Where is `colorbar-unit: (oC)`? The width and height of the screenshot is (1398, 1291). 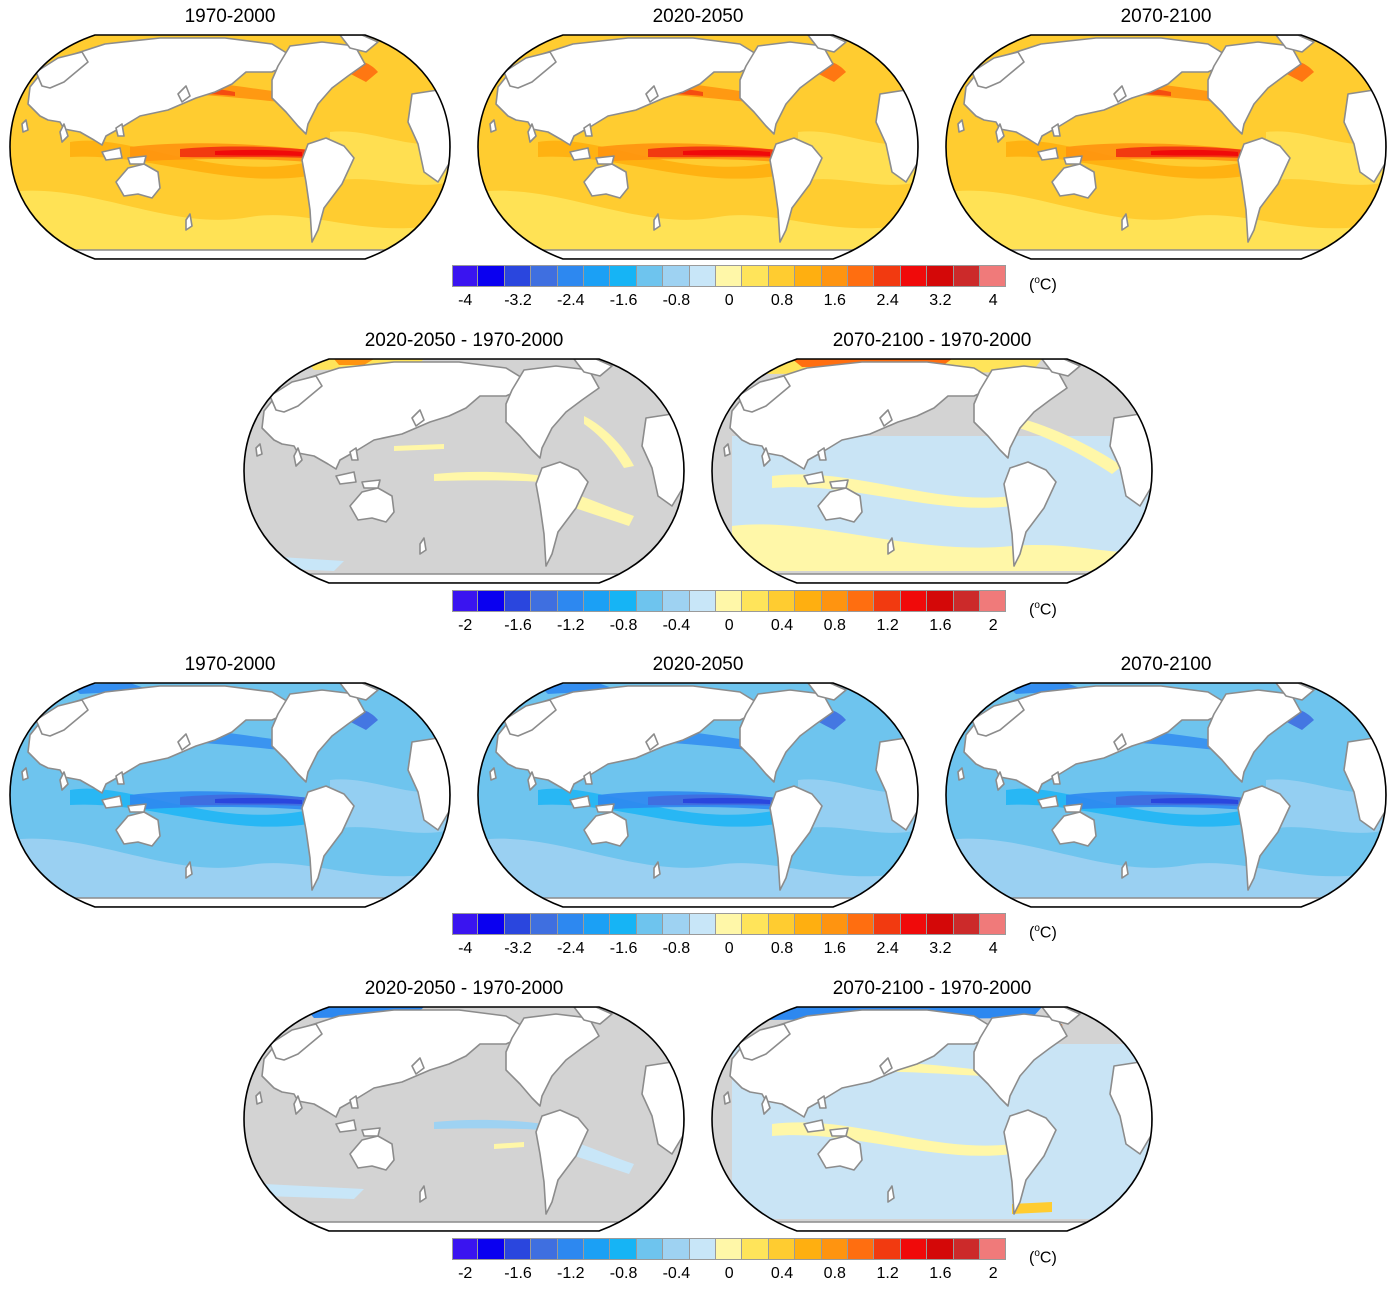 colorbar-unit: (oC) is located at coordinates (1043, 1257).